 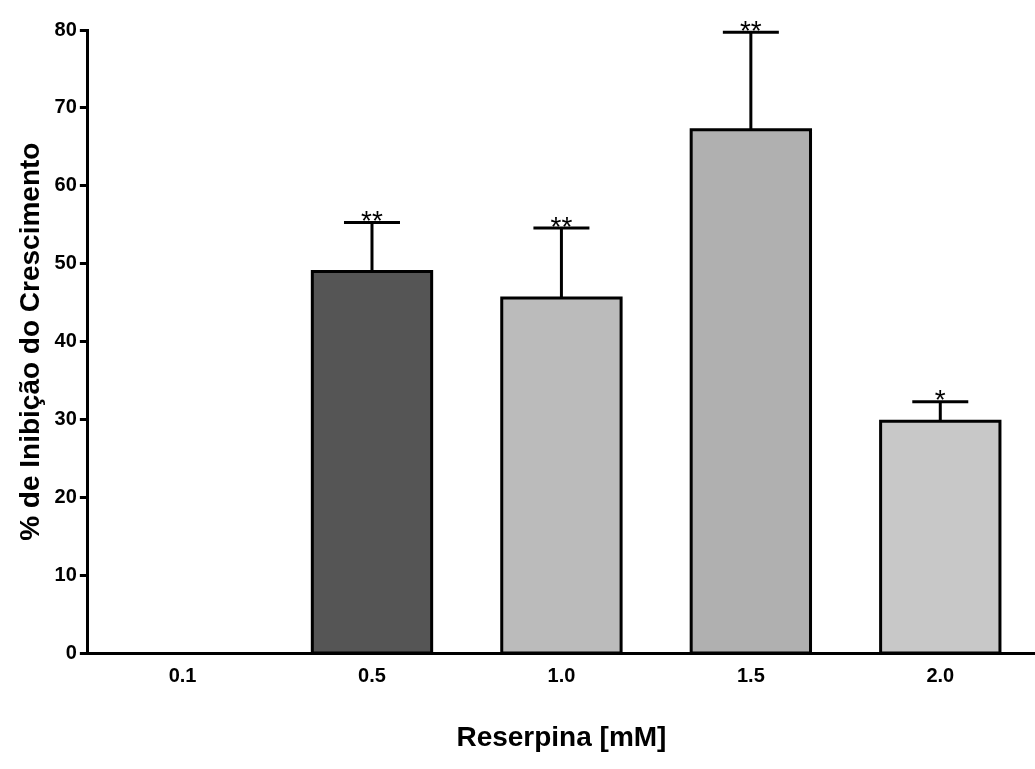 I want to click on x-tick-label: 1.5, so click(x=750, y=674).